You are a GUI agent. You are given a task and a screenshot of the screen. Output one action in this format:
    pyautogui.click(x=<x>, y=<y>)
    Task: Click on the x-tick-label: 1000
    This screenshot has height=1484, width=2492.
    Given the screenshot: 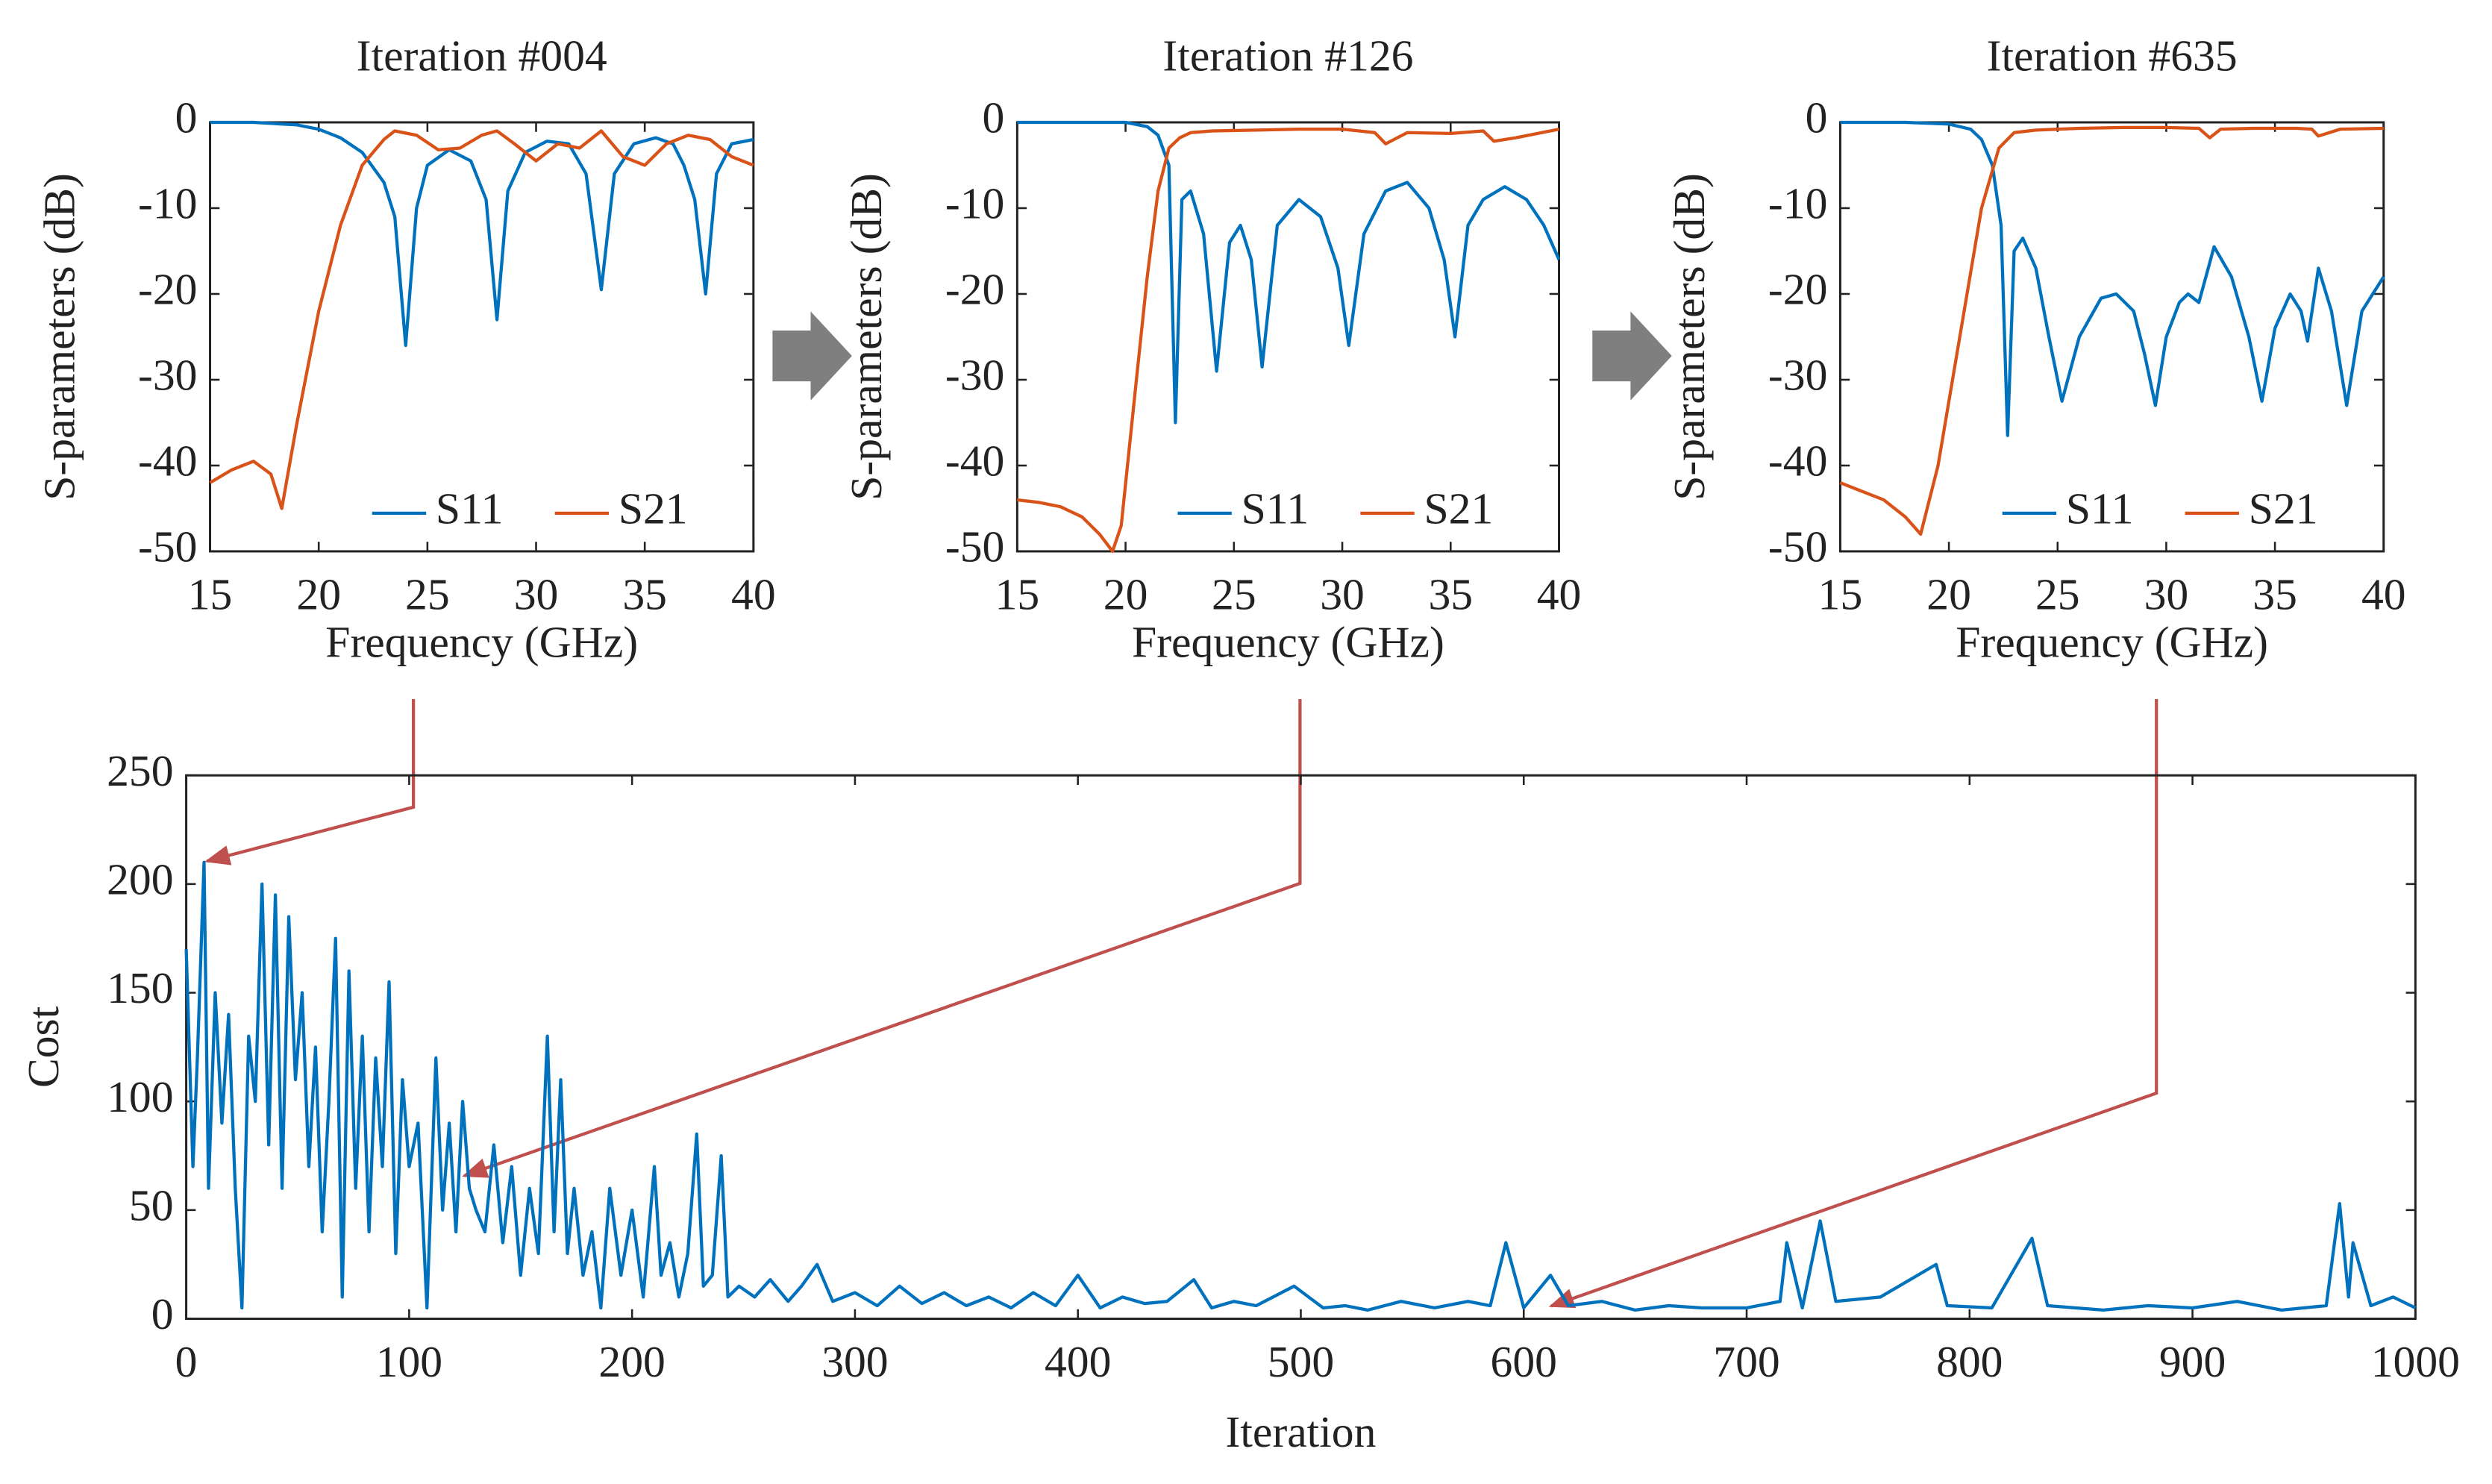 What is the action you would take?
    pyautogui.click(x=2415, y=1361)
    